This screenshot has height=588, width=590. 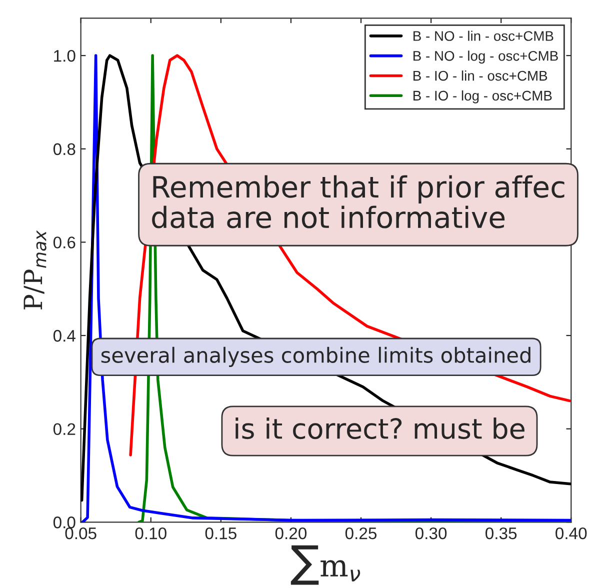 I want to click on legend-label: B - IO - log - osc+CMB, so click(x=483, y=97).